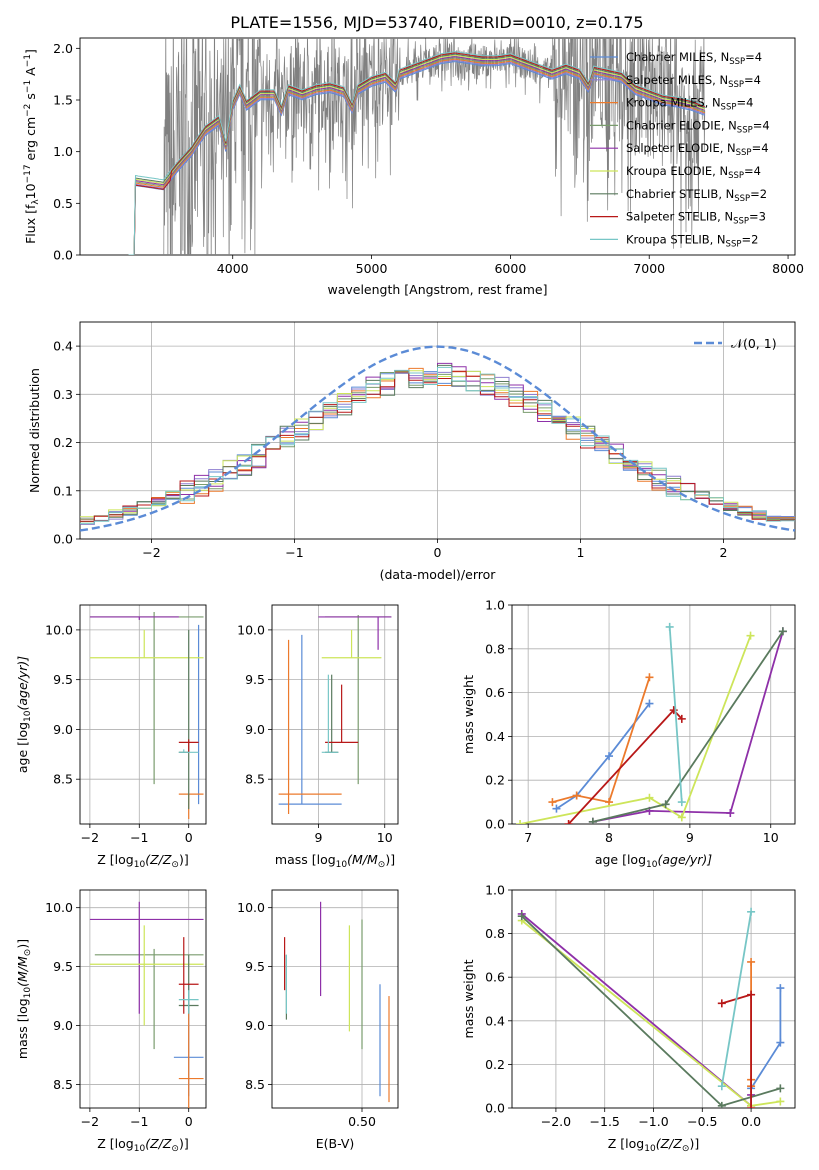 The image size is (819, 1170). Describe the element at coordinates (362, 859) in the screenshot. I see `label-part: (M/M` at that location.